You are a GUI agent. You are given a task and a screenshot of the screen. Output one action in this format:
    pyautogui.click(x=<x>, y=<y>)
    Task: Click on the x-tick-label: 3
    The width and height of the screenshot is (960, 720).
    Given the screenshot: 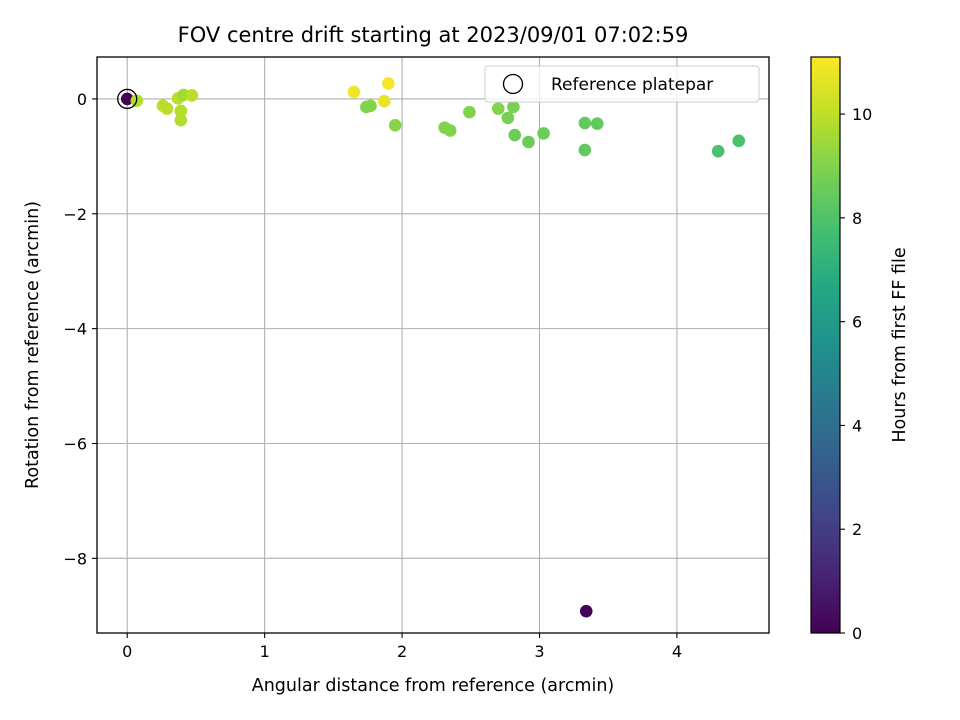 What is the action you would take?
    pyautogui.click(x=539, y=651)
    